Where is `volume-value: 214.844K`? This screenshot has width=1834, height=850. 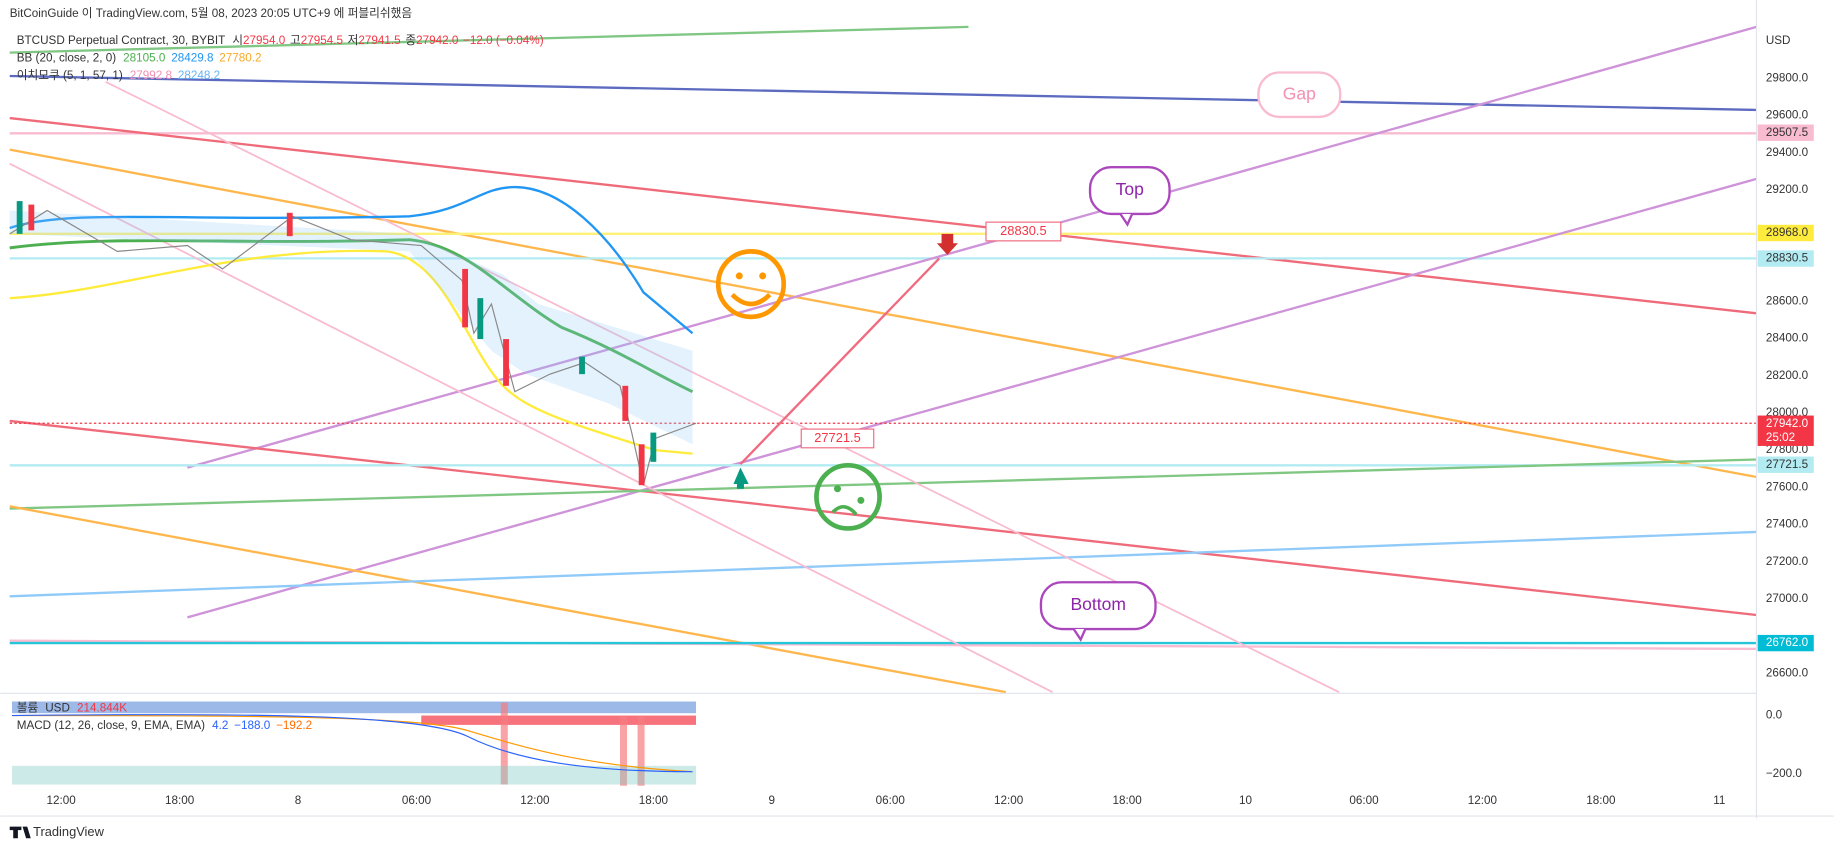
volume-value: 214.844K is located at coordinates (102, 708).